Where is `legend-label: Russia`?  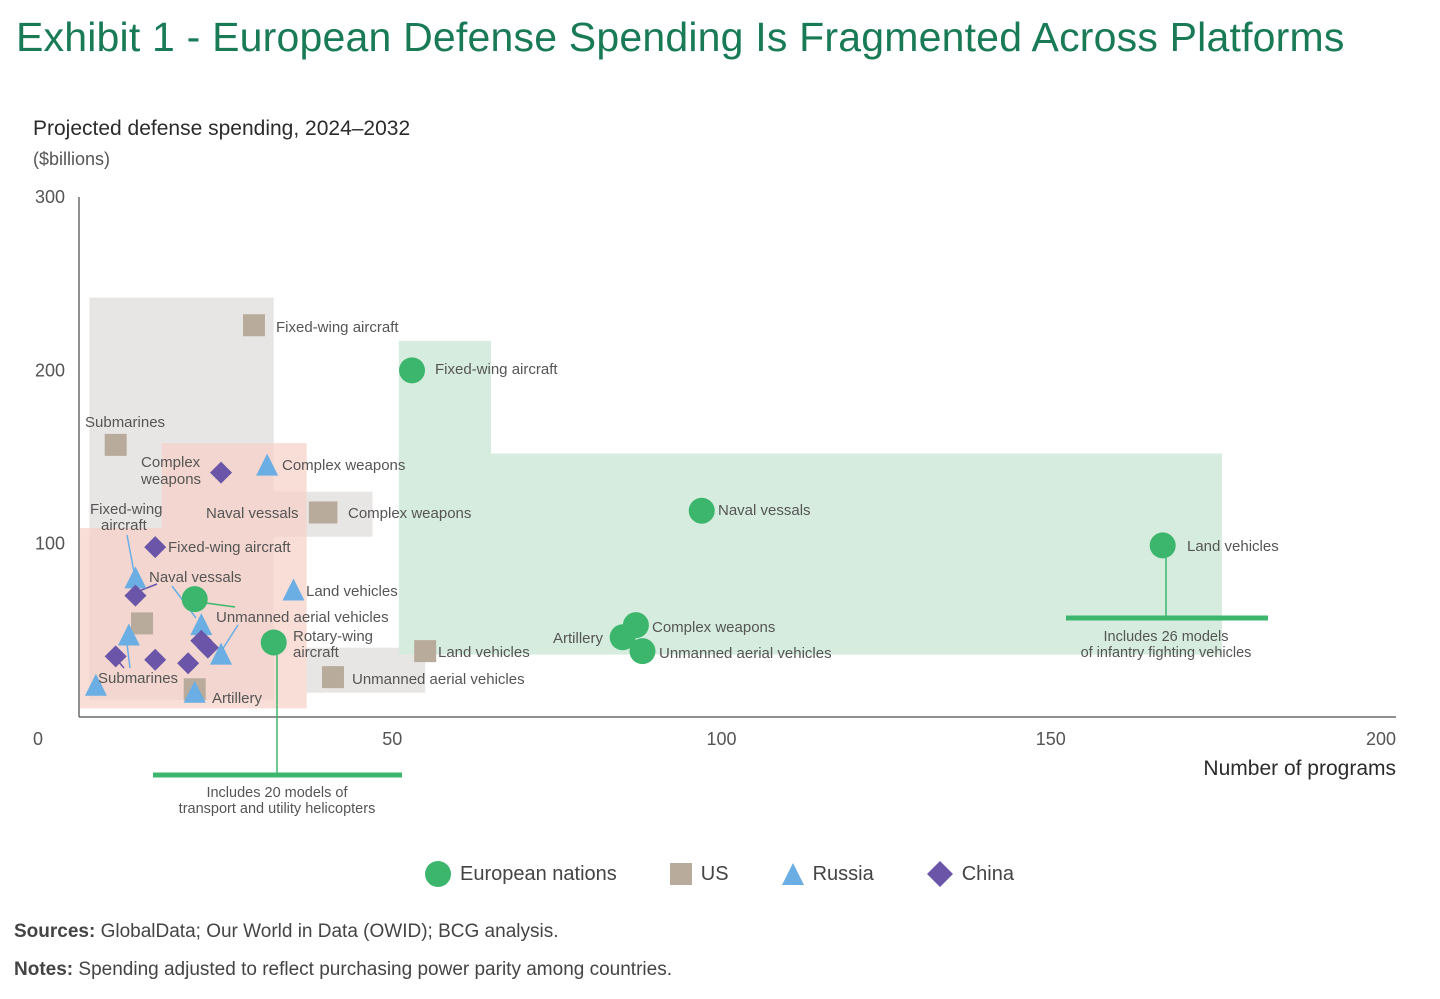 legend-label: Russia is located at coordinates (843, 873).